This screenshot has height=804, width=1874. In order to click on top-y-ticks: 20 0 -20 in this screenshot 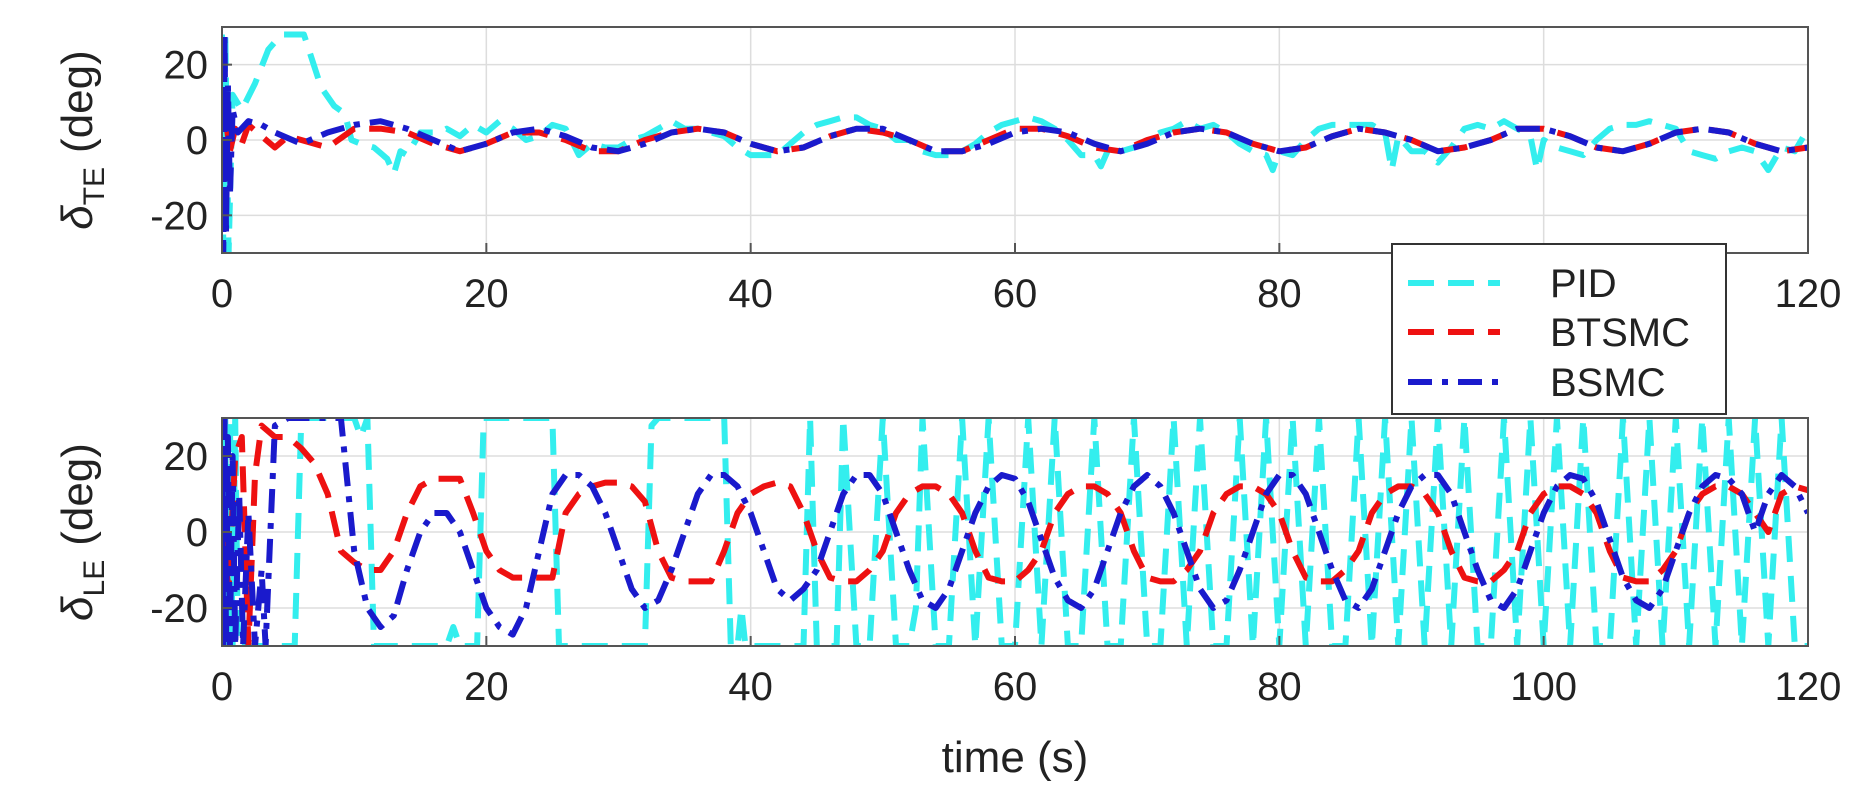, I will do `click(191, 141)`.